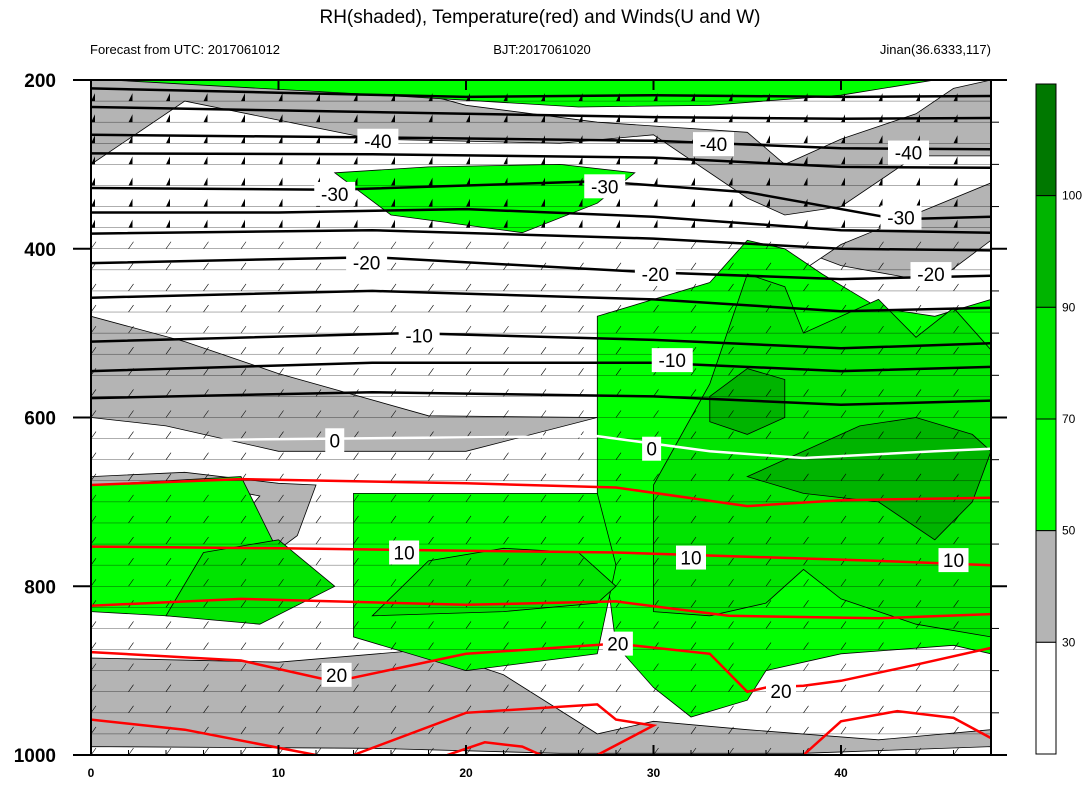  I want to click on rh-region-mid-green, so click(250, 582).